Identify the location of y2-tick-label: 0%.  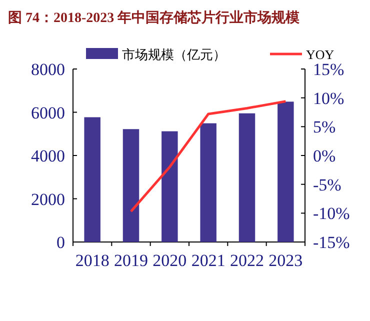
(324, 156).